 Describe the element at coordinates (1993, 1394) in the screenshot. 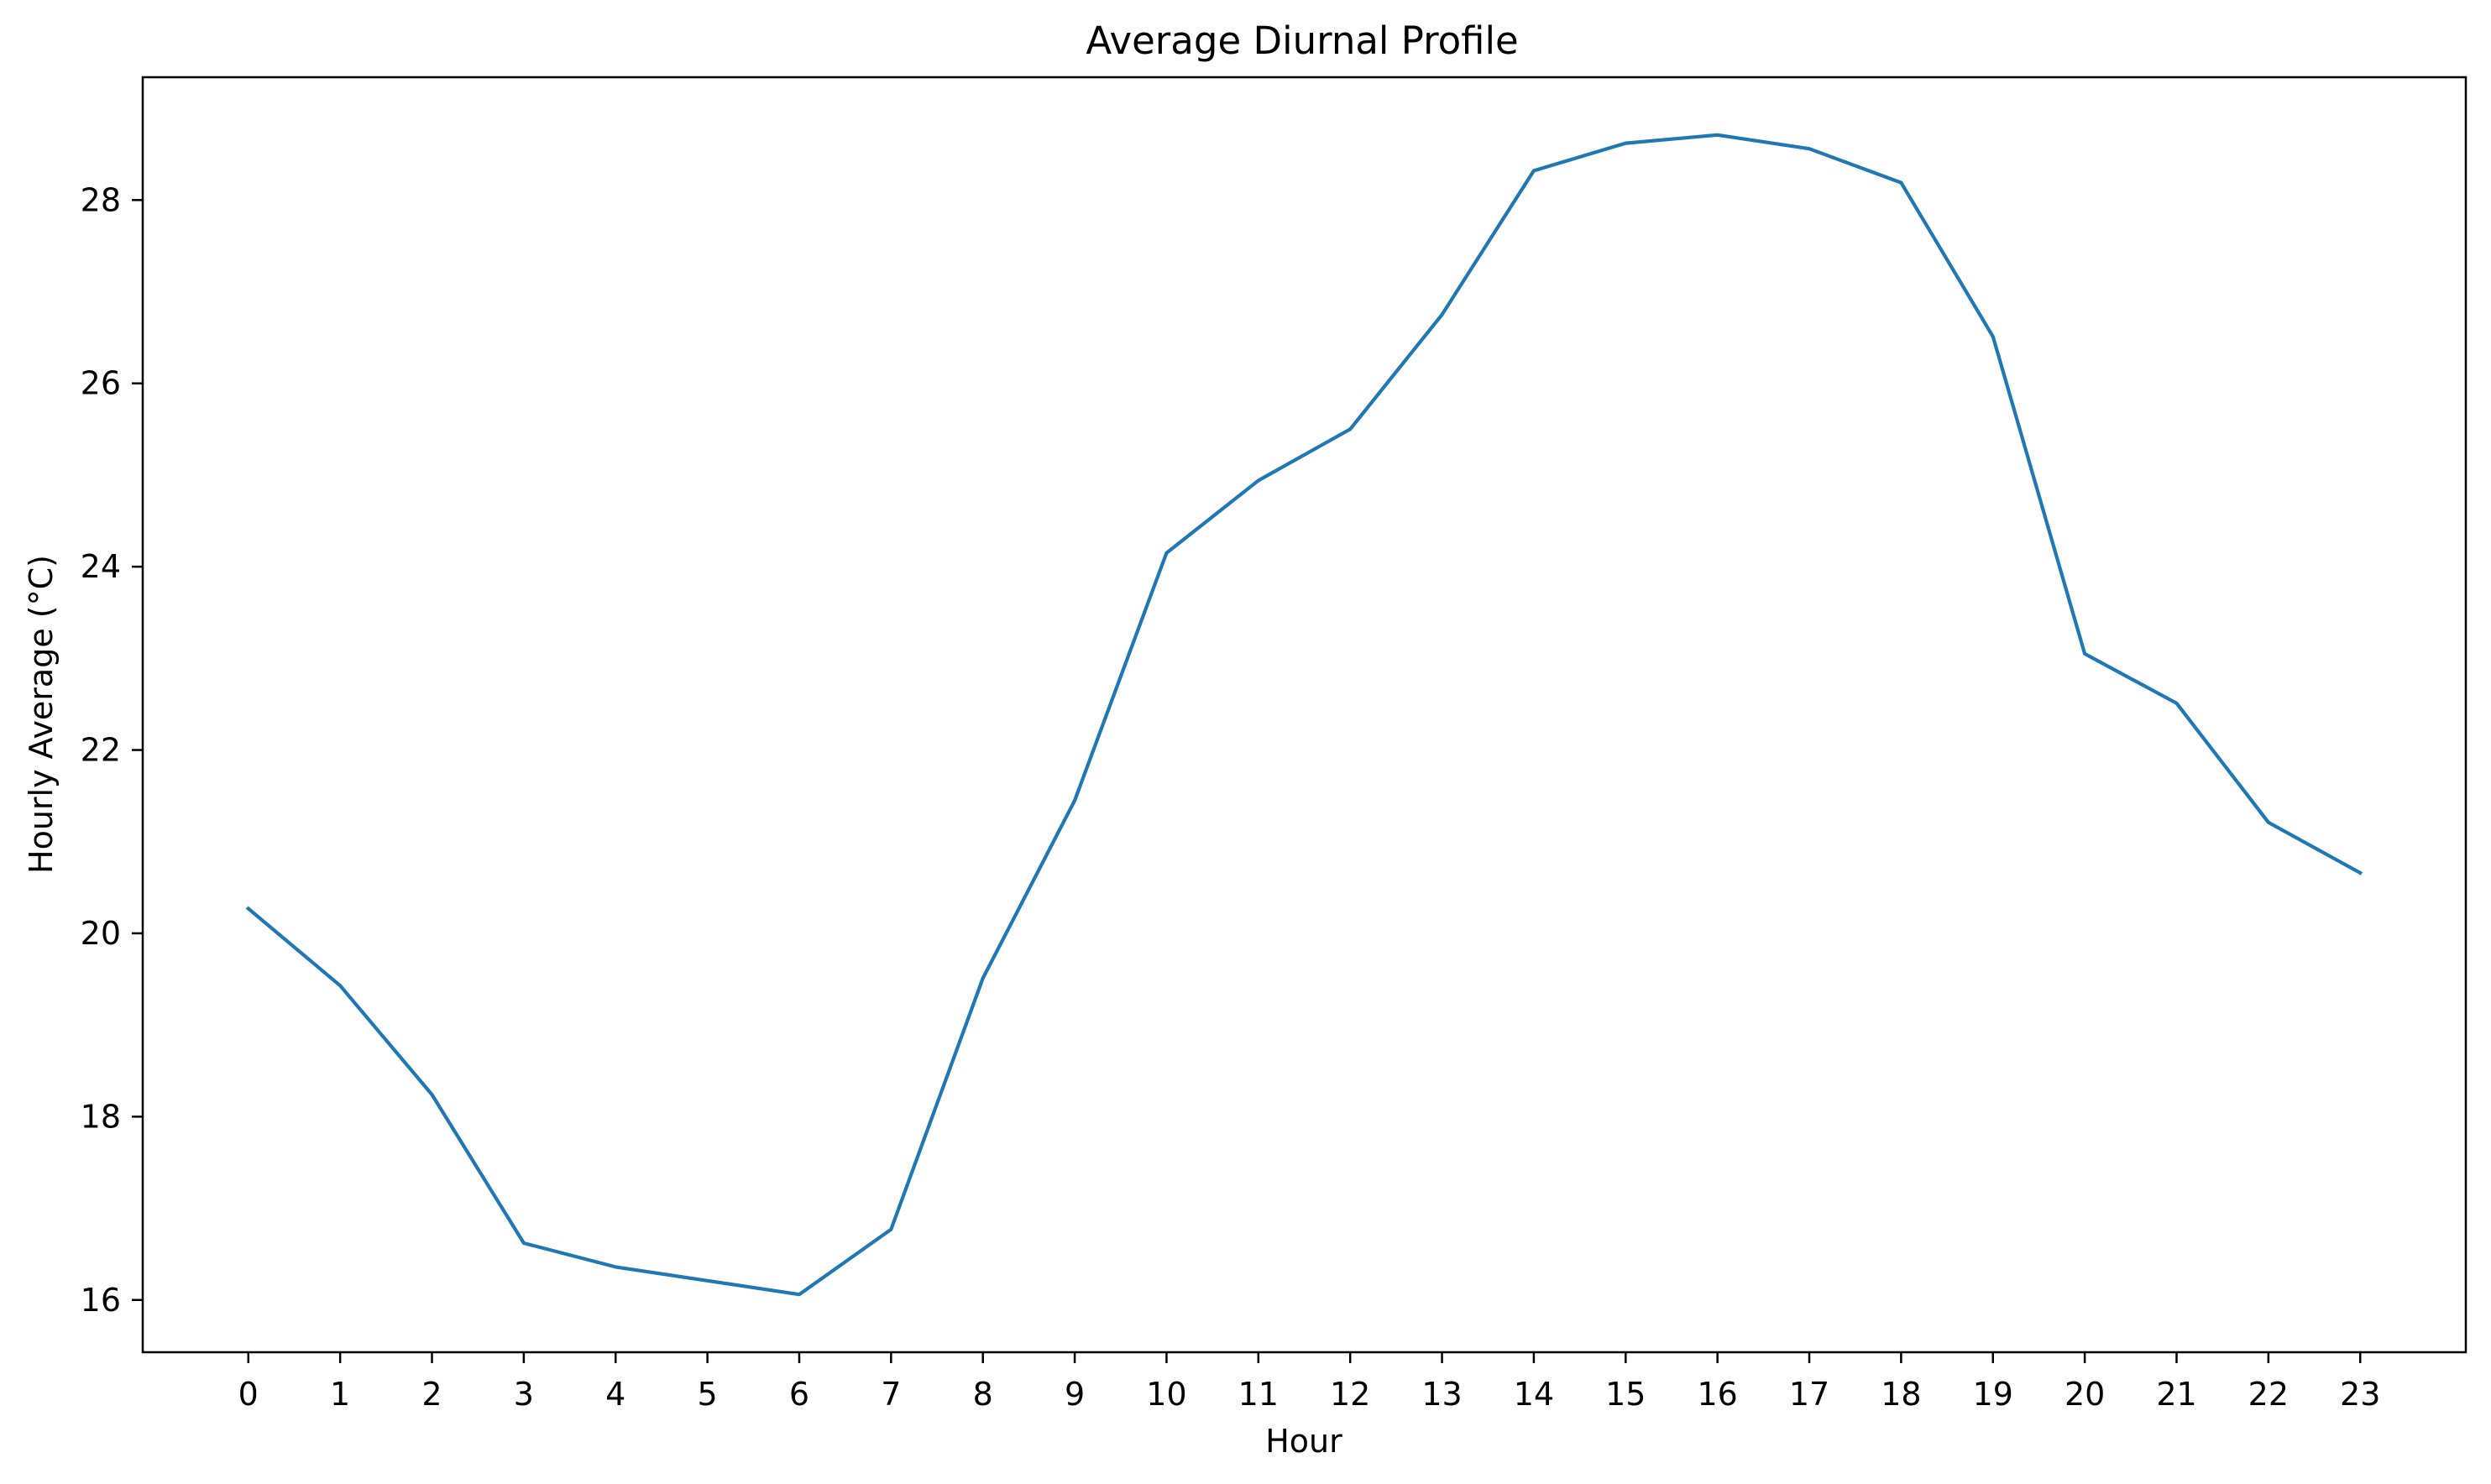

I see `x-tick-label: 19` at that location.